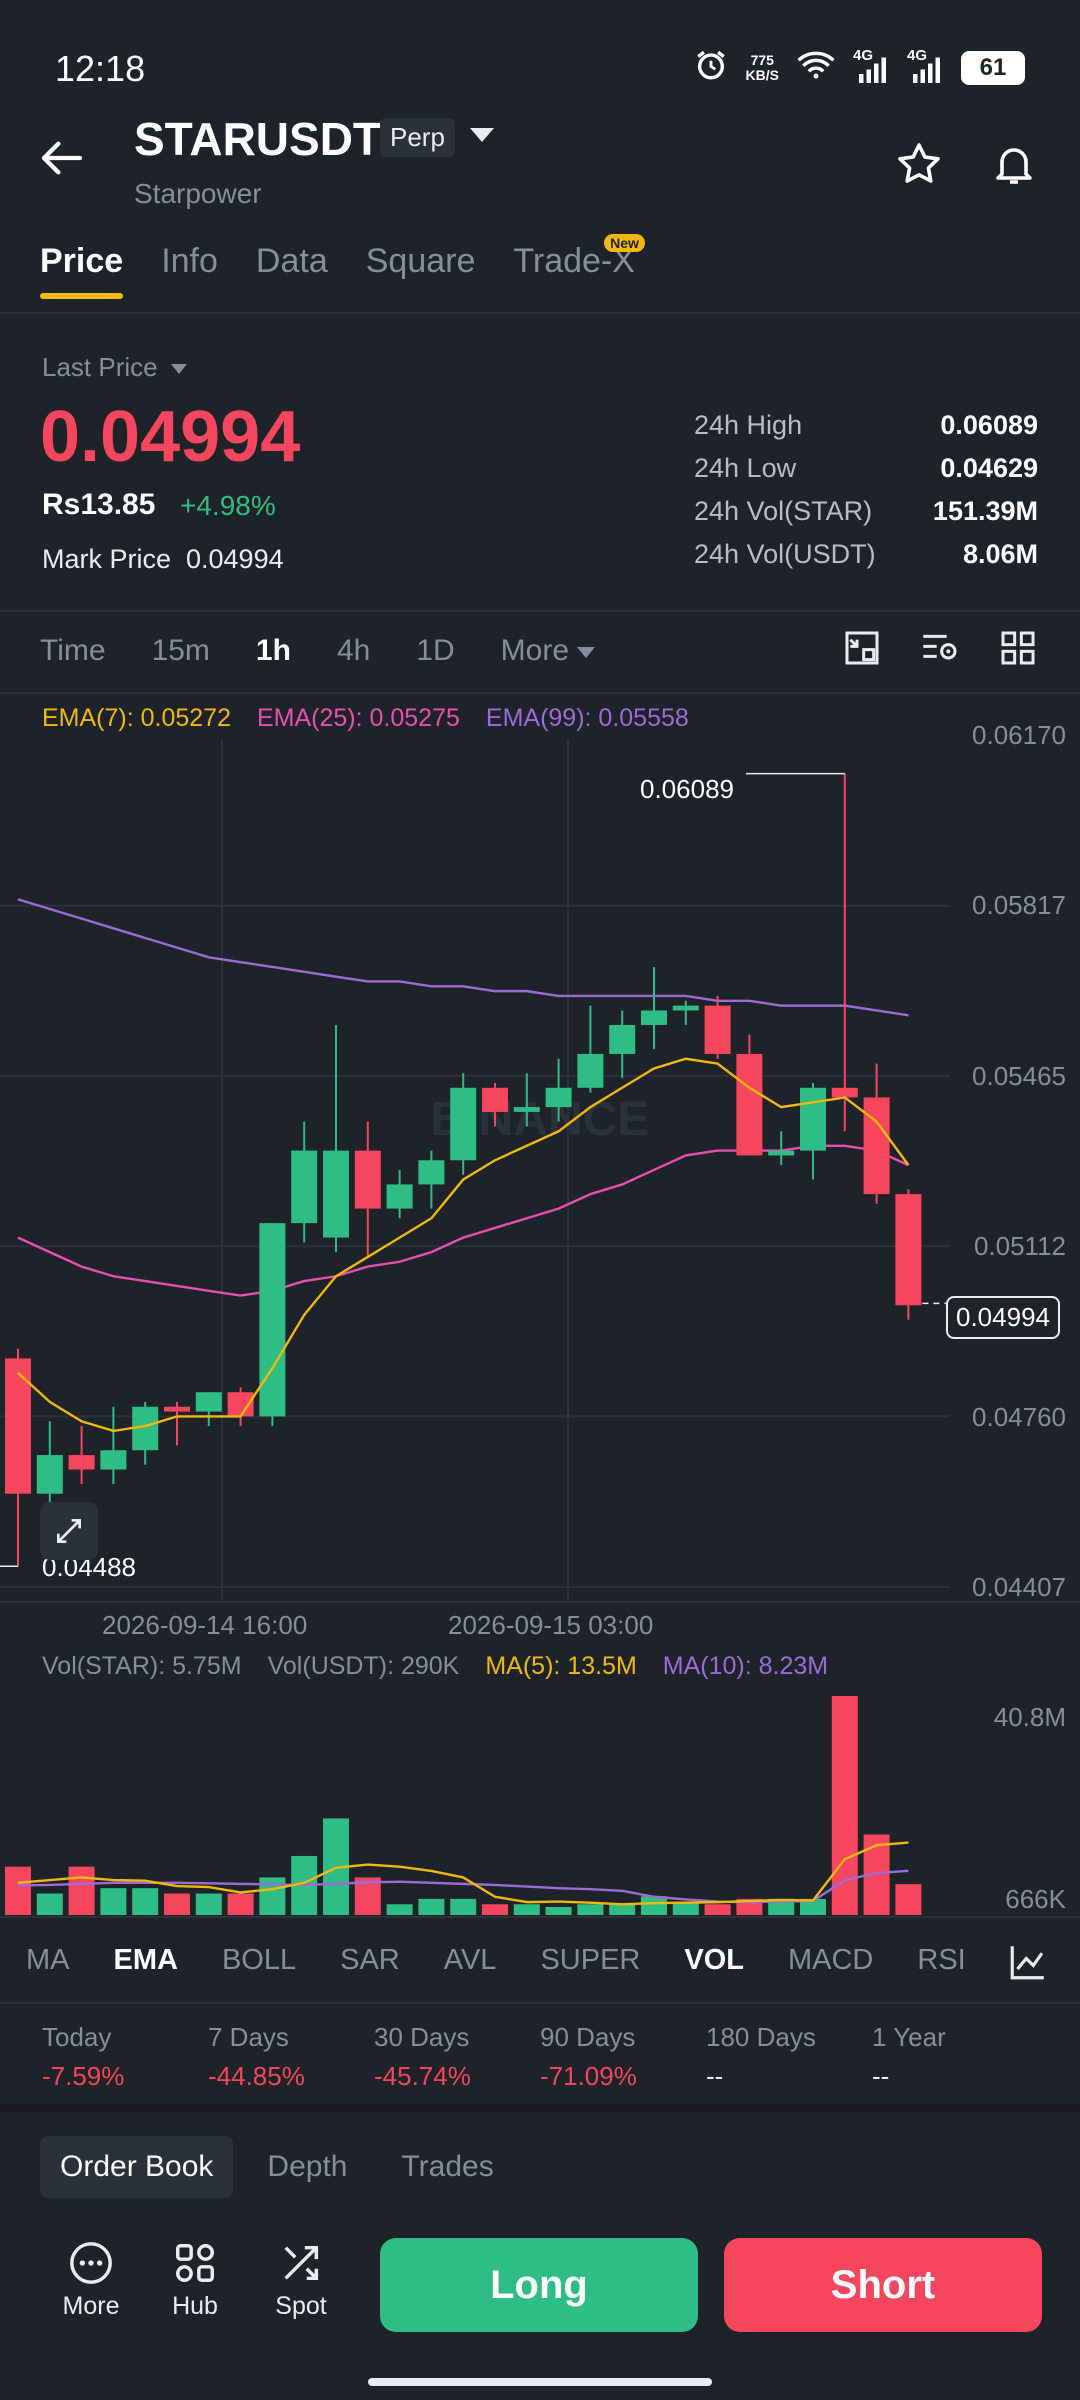 This screenshot has height=2400, width=1080. Describe the element at coordinates (82, 270) in the screenshot. I see `tab-price: Price` at that location.